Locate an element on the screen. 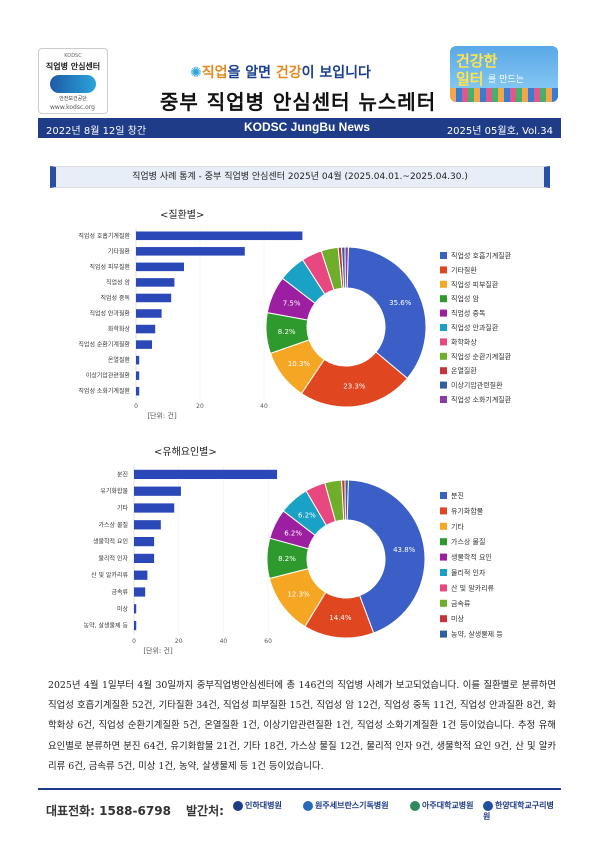 The width and height of the screenshot is (600, 849). slice-pct-label: 10.3% is located at coordinates (299, 364).